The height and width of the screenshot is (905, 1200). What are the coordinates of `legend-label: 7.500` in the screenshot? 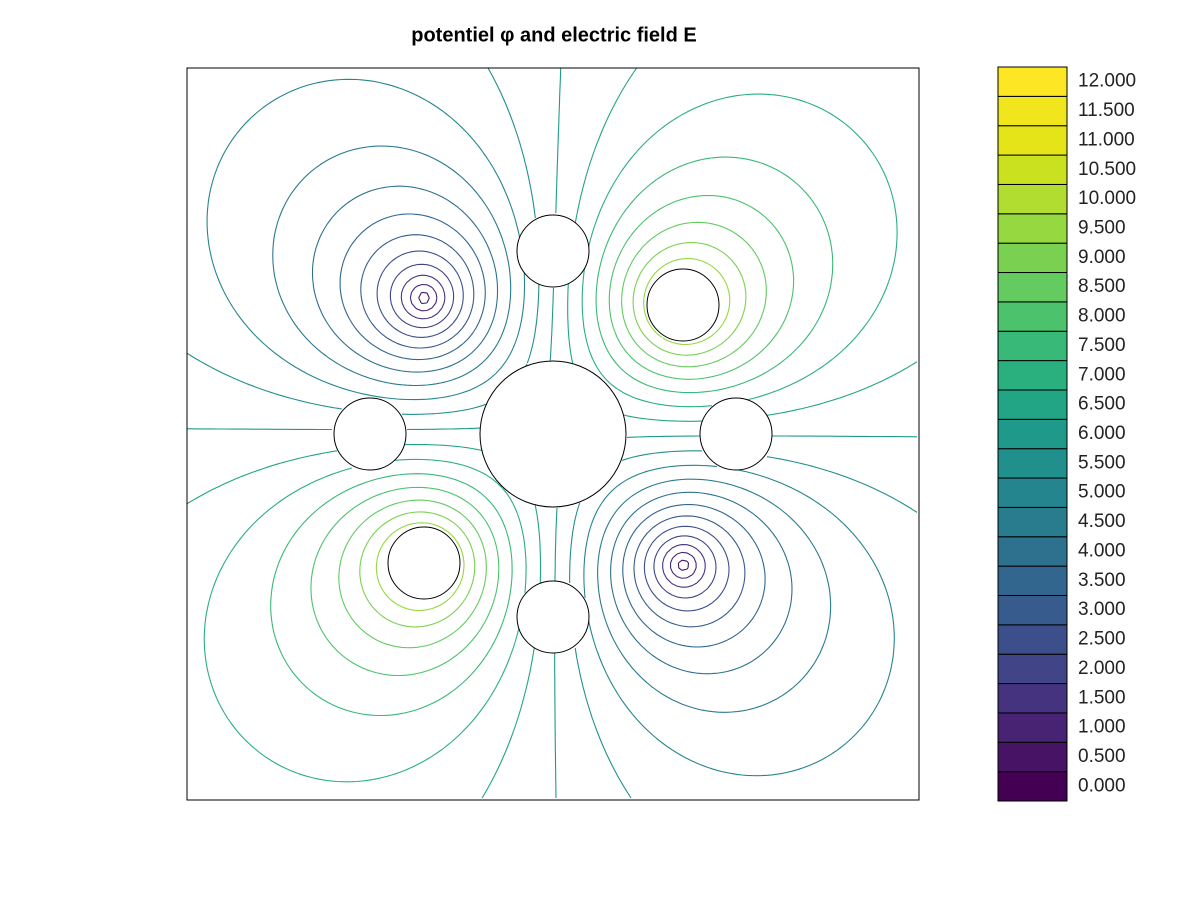 It's located at (1102, 345).